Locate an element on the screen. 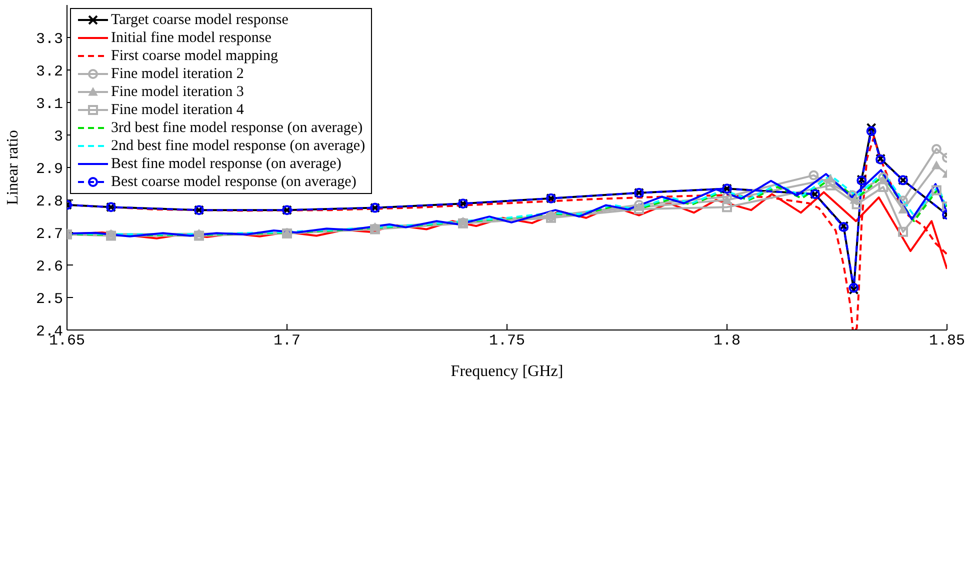  y-tick-label: 2.5 is located at coordinates (49, 299).